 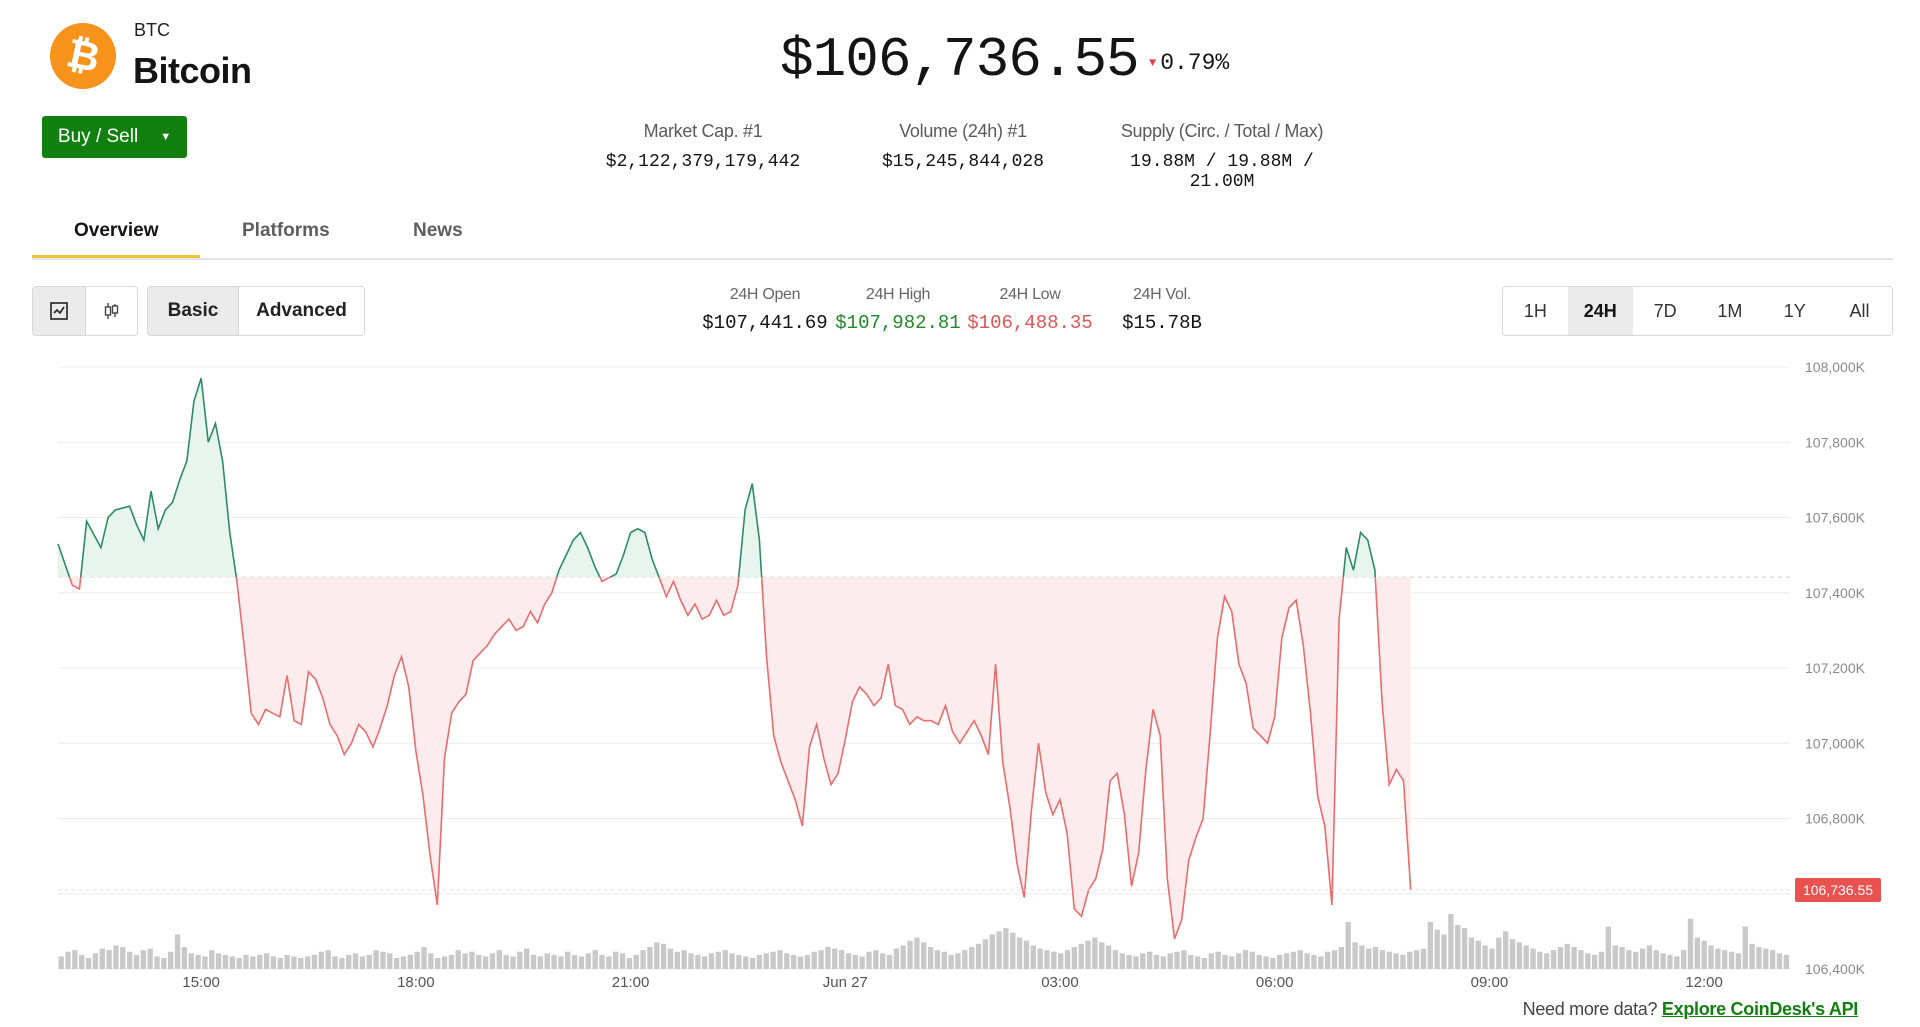 I want to click on chart-type-toggle, so click(x=85, y=311).